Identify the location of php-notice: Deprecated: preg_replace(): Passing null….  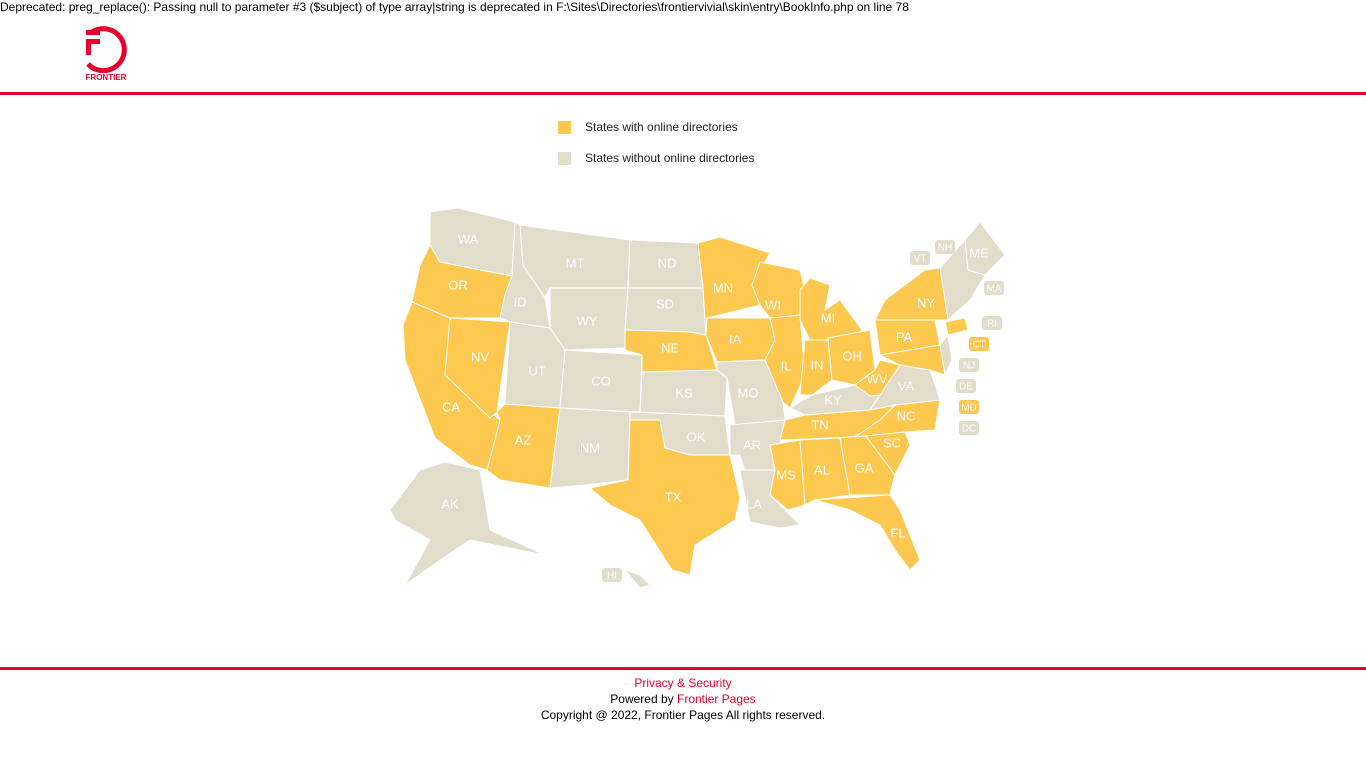
(454, 7).